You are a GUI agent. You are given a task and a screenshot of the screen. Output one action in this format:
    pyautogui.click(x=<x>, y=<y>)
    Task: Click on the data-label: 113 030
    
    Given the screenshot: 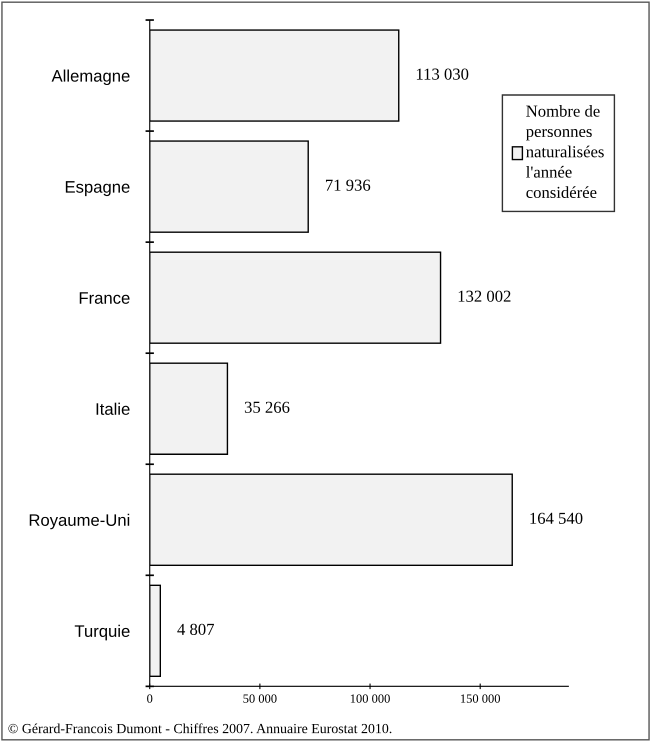 What is the action you would take?
    pyautogui.click(x=442, y=74)
    